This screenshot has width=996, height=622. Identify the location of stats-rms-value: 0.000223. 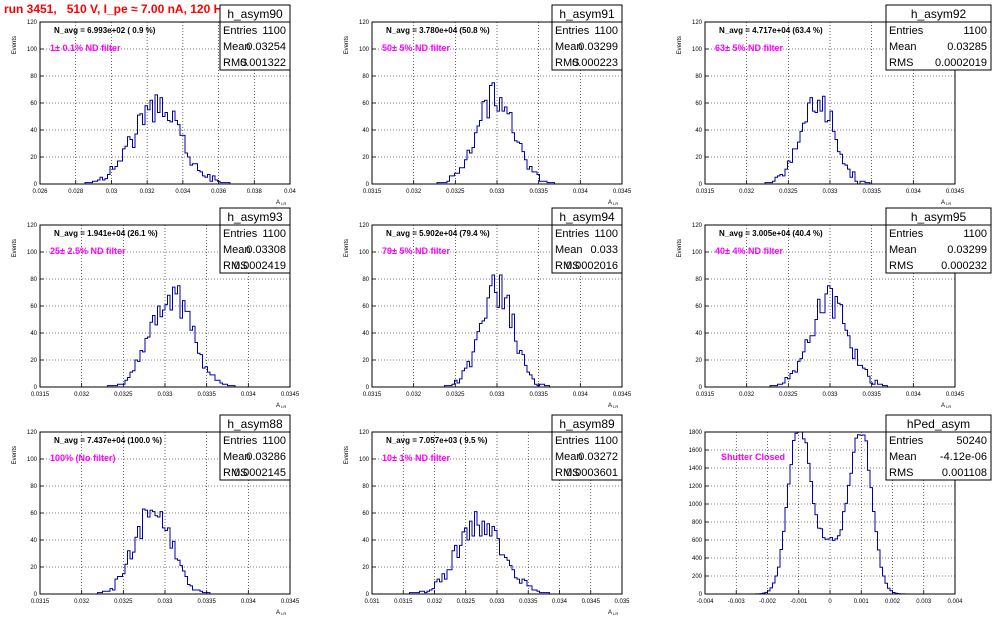
(595, 63).